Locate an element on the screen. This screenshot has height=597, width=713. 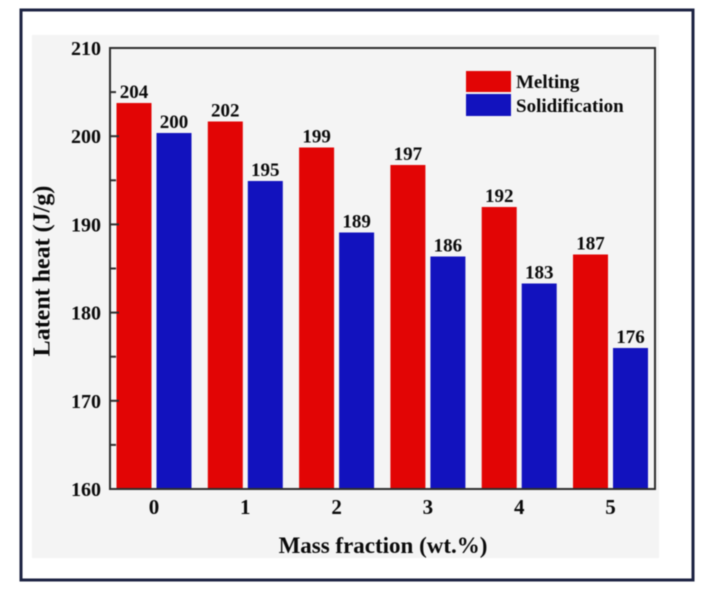
svg-text: 192 is located at coordinates (499, 196).